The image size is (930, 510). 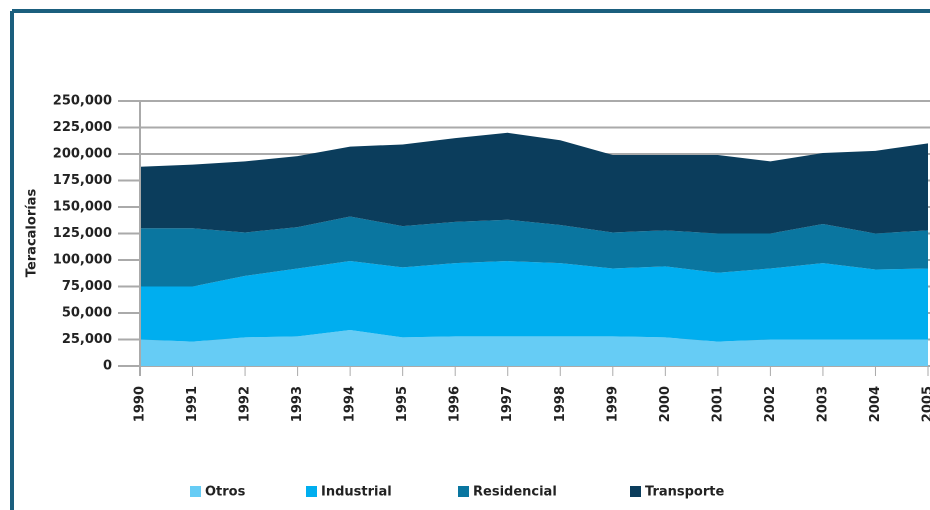 I want to click on y-tick-label: 150,000, so click(x=82, y=207).